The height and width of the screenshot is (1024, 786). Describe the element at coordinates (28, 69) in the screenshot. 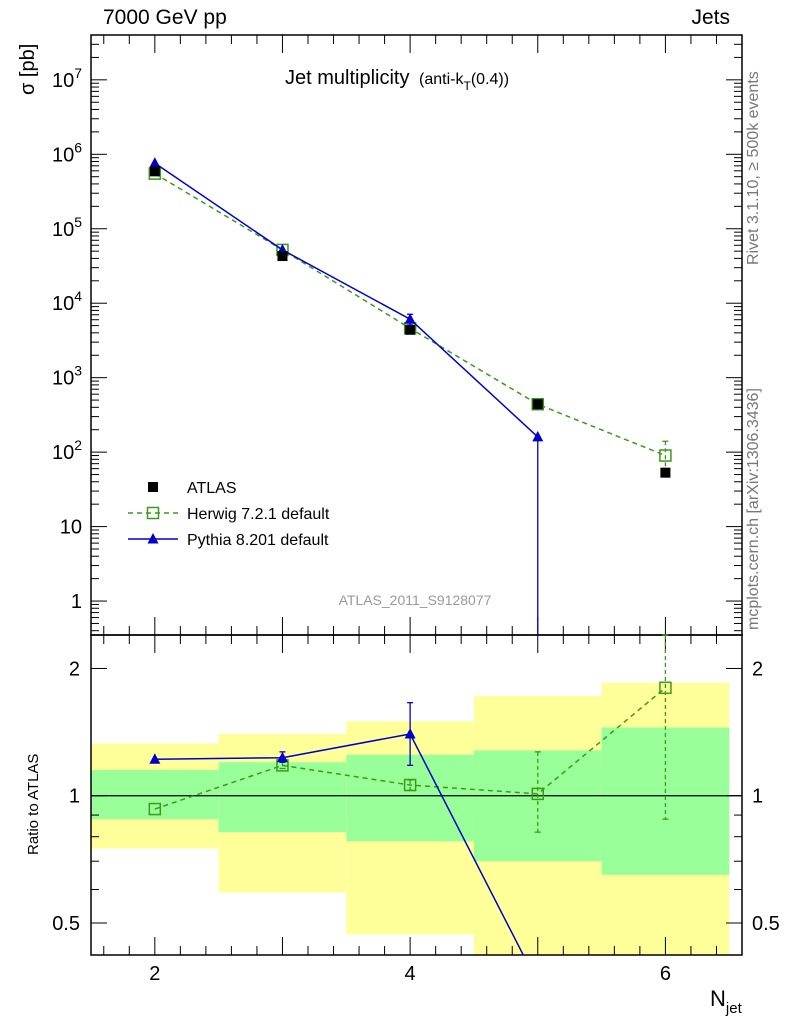

I see `main-y-axis-label: σ [pb]` at that location.